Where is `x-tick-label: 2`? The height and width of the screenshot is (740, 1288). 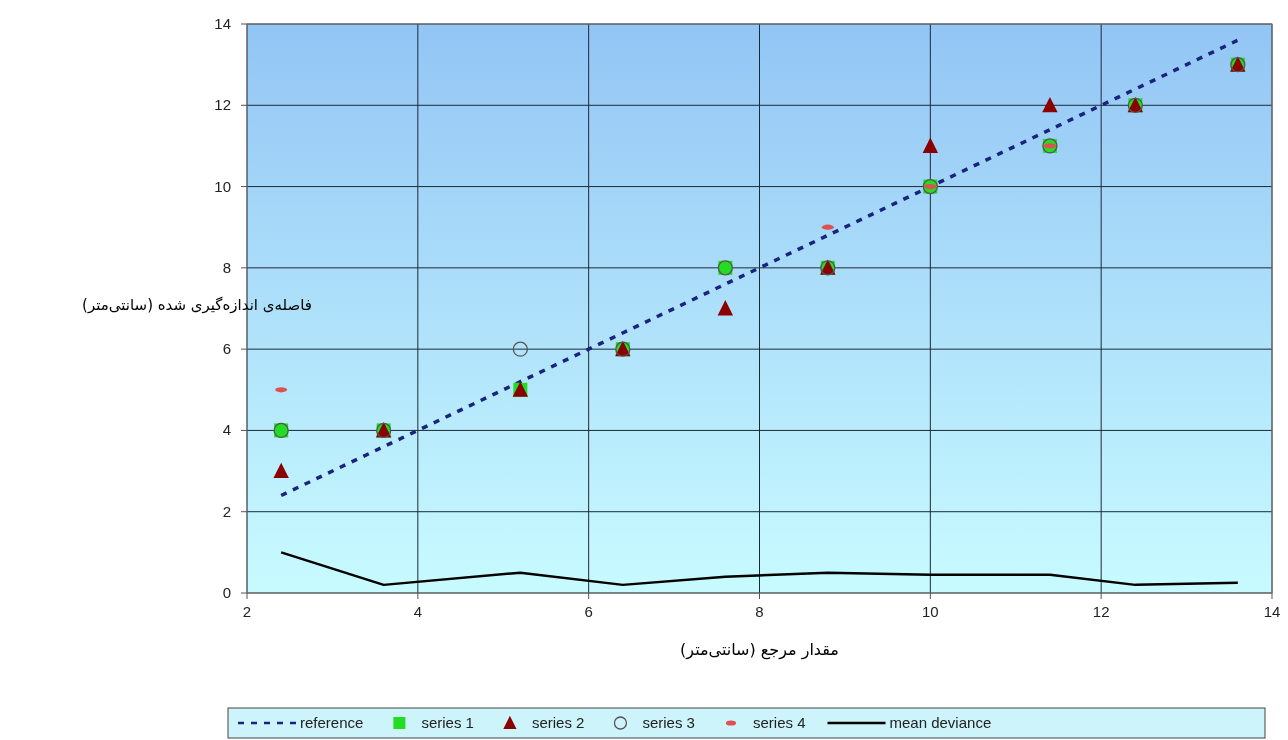 x-tick-label: 2 is located at coordinates (247, 611).